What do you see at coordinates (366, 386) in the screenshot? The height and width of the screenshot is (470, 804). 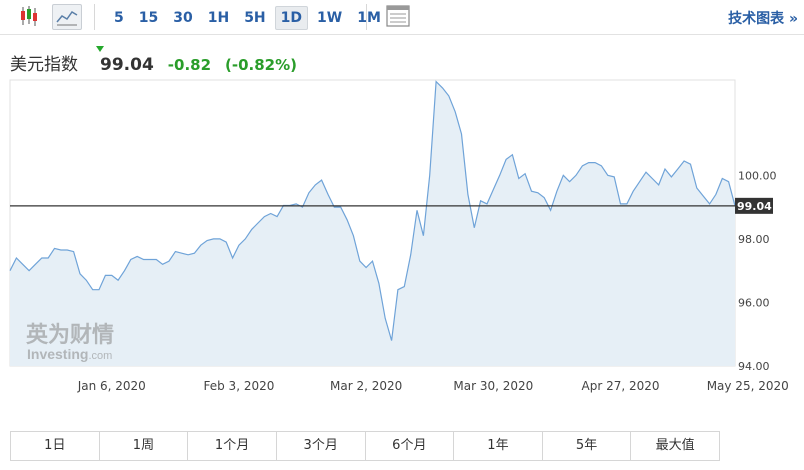 I see `x-tick-label: Mar 2, 2020` at bounding box center [366, 386].